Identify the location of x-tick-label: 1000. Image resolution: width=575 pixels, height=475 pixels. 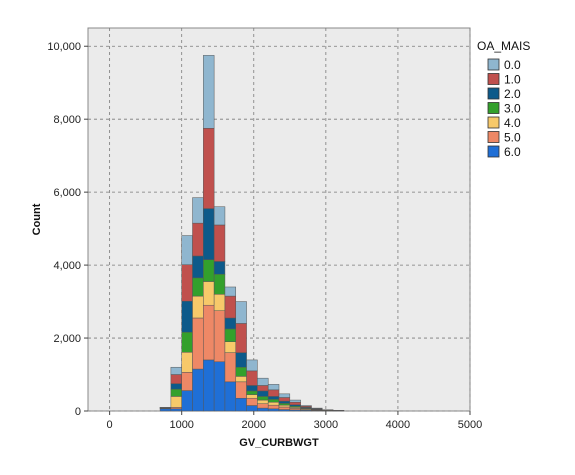
(181, 425).